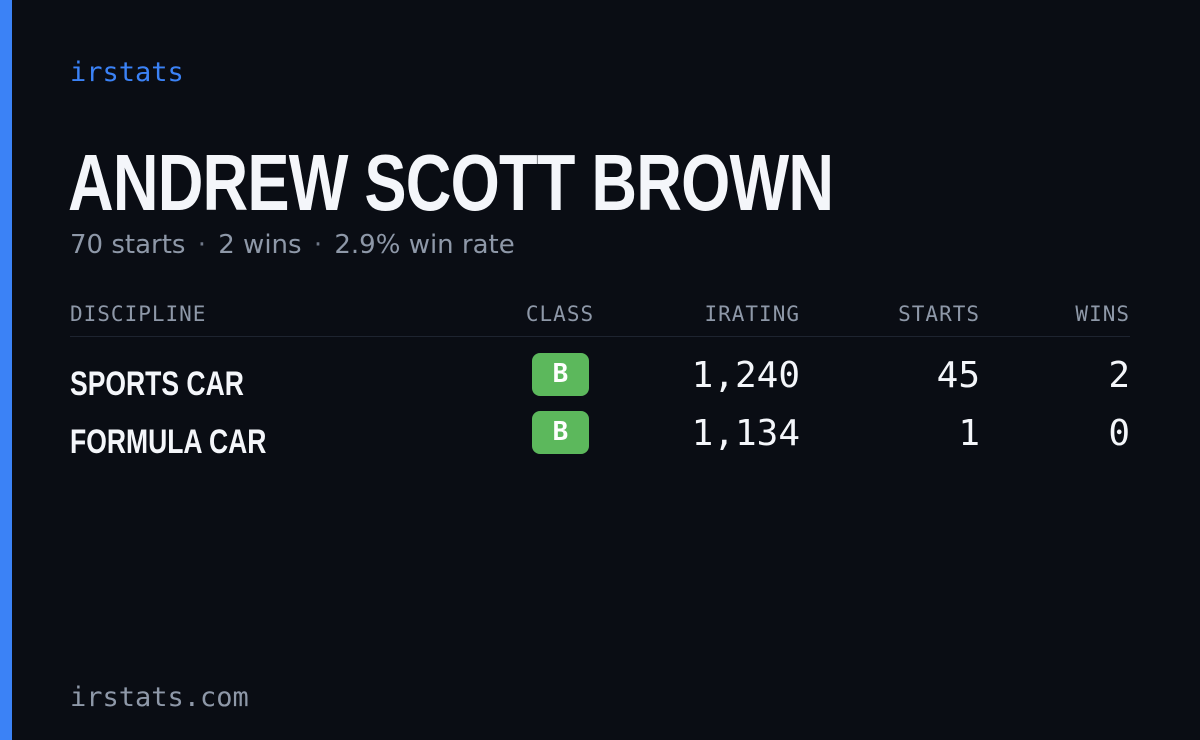 This screenshot has width=1200, height=740. I want to click on column-header-discipline: DISCIPLINE, so click(138, 314).